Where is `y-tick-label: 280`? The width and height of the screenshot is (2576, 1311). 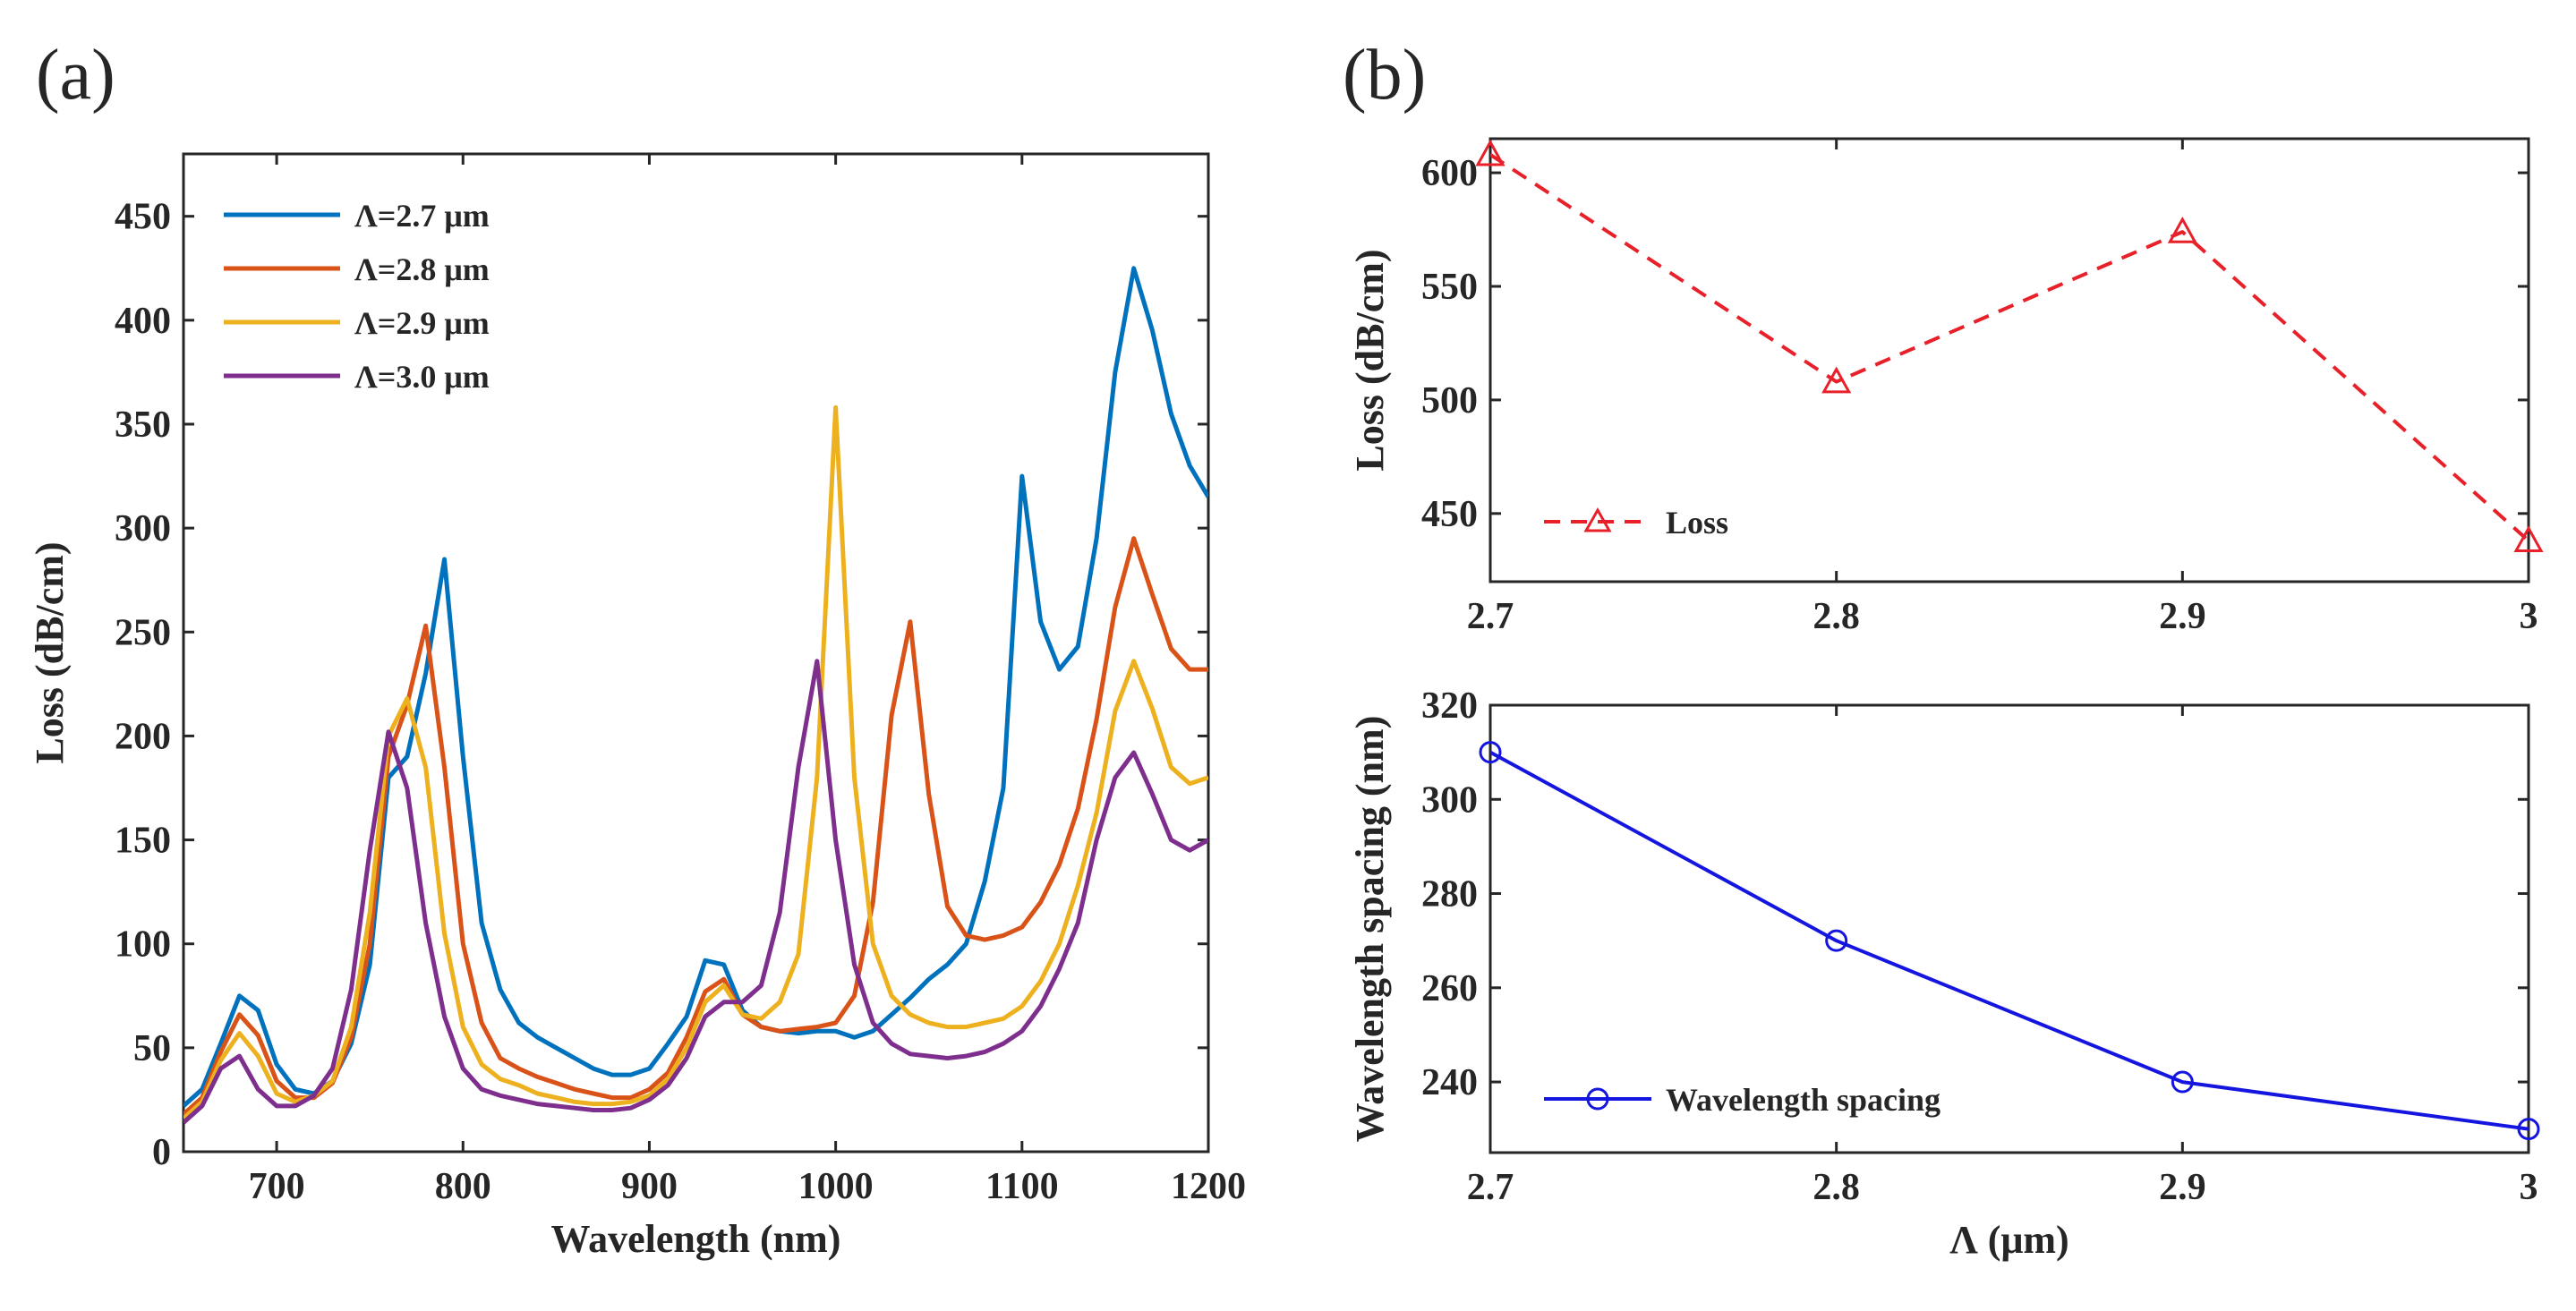
y-tick-label: 280 is located at coordinates (1449, 894).